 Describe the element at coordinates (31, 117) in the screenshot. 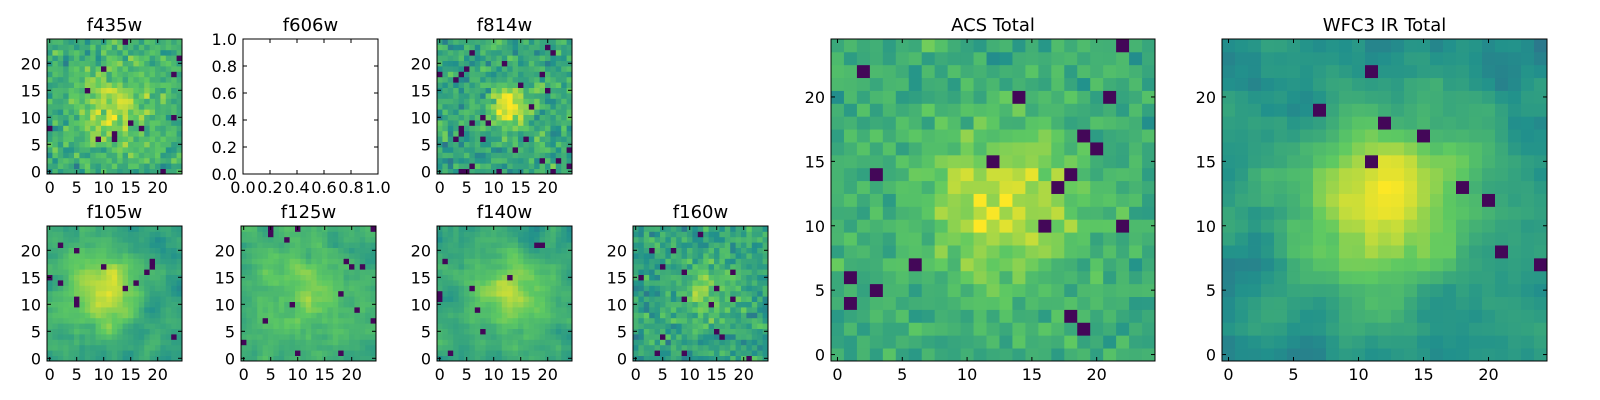

I see `y-tick-label: 10` at that location.